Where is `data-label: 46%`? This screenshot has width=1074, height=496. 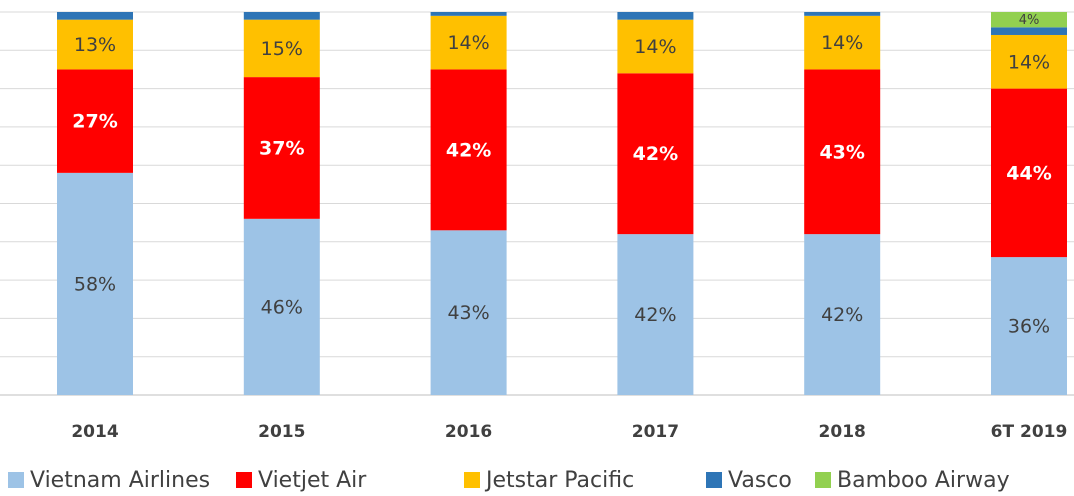 data-label: 46% is located at coordinates (282, 307).